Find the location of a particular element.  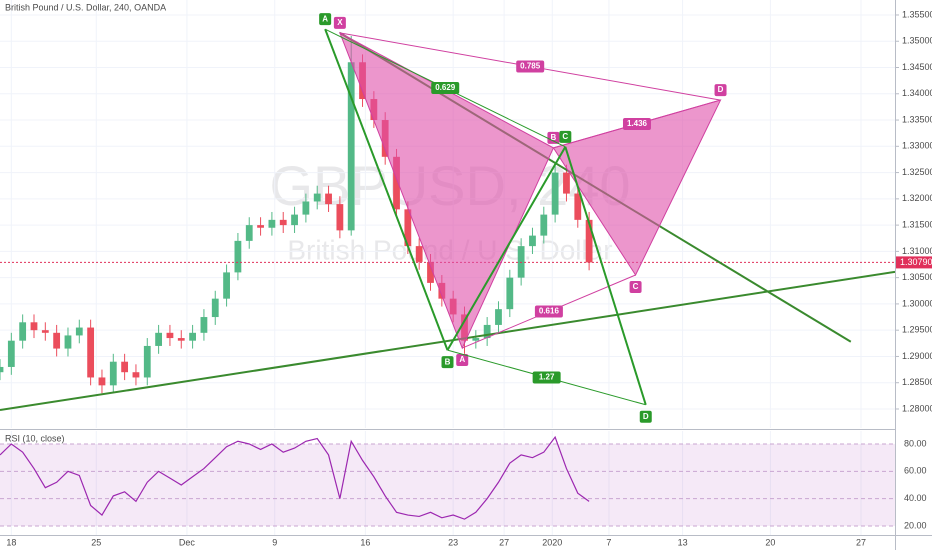

last-price-label: 1.30790 is located at coordinates (916, 262).